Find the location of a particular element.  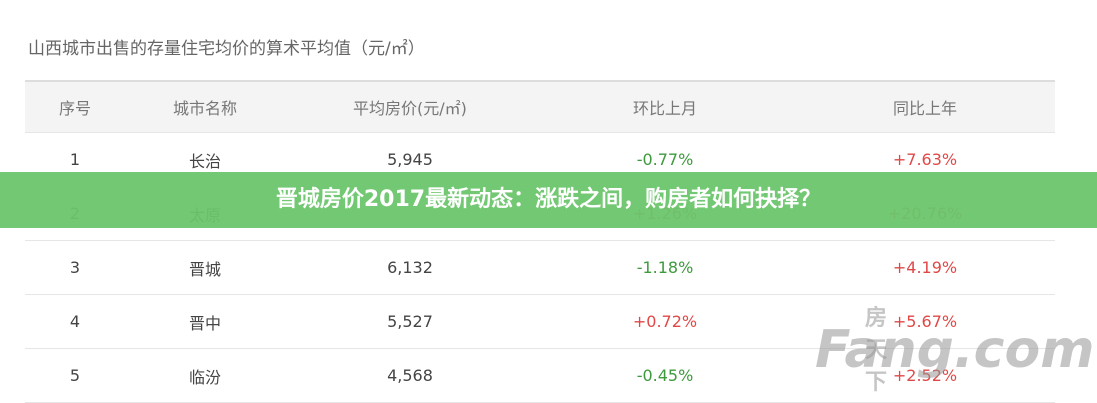

header-cell: 城市名称 is located at coordinates (204, 108).